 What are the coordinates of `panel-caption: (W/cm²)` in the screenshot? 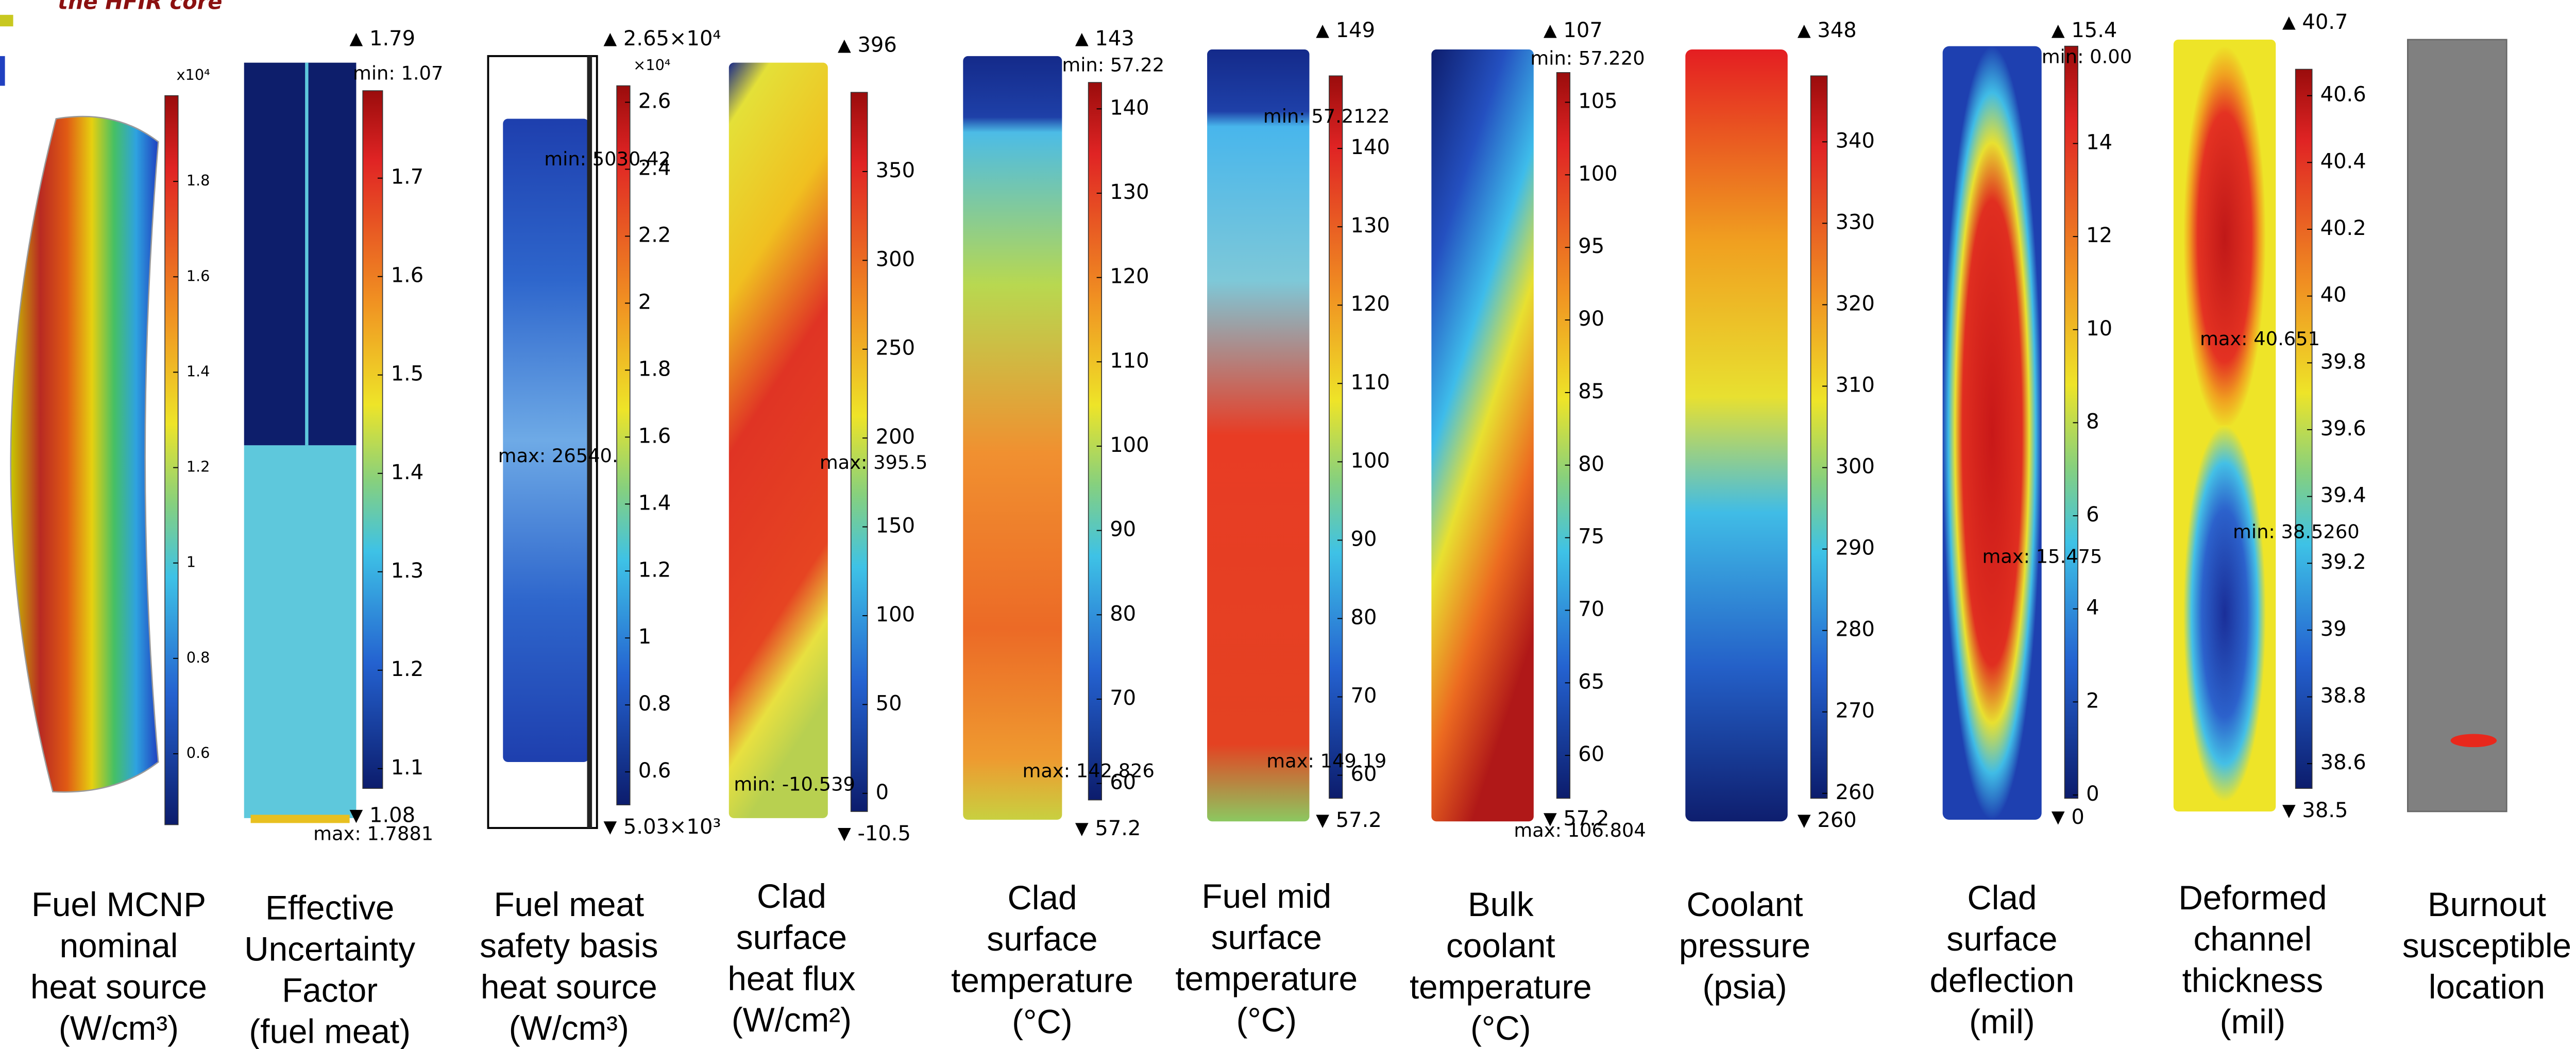 It's located at (792, 1020).